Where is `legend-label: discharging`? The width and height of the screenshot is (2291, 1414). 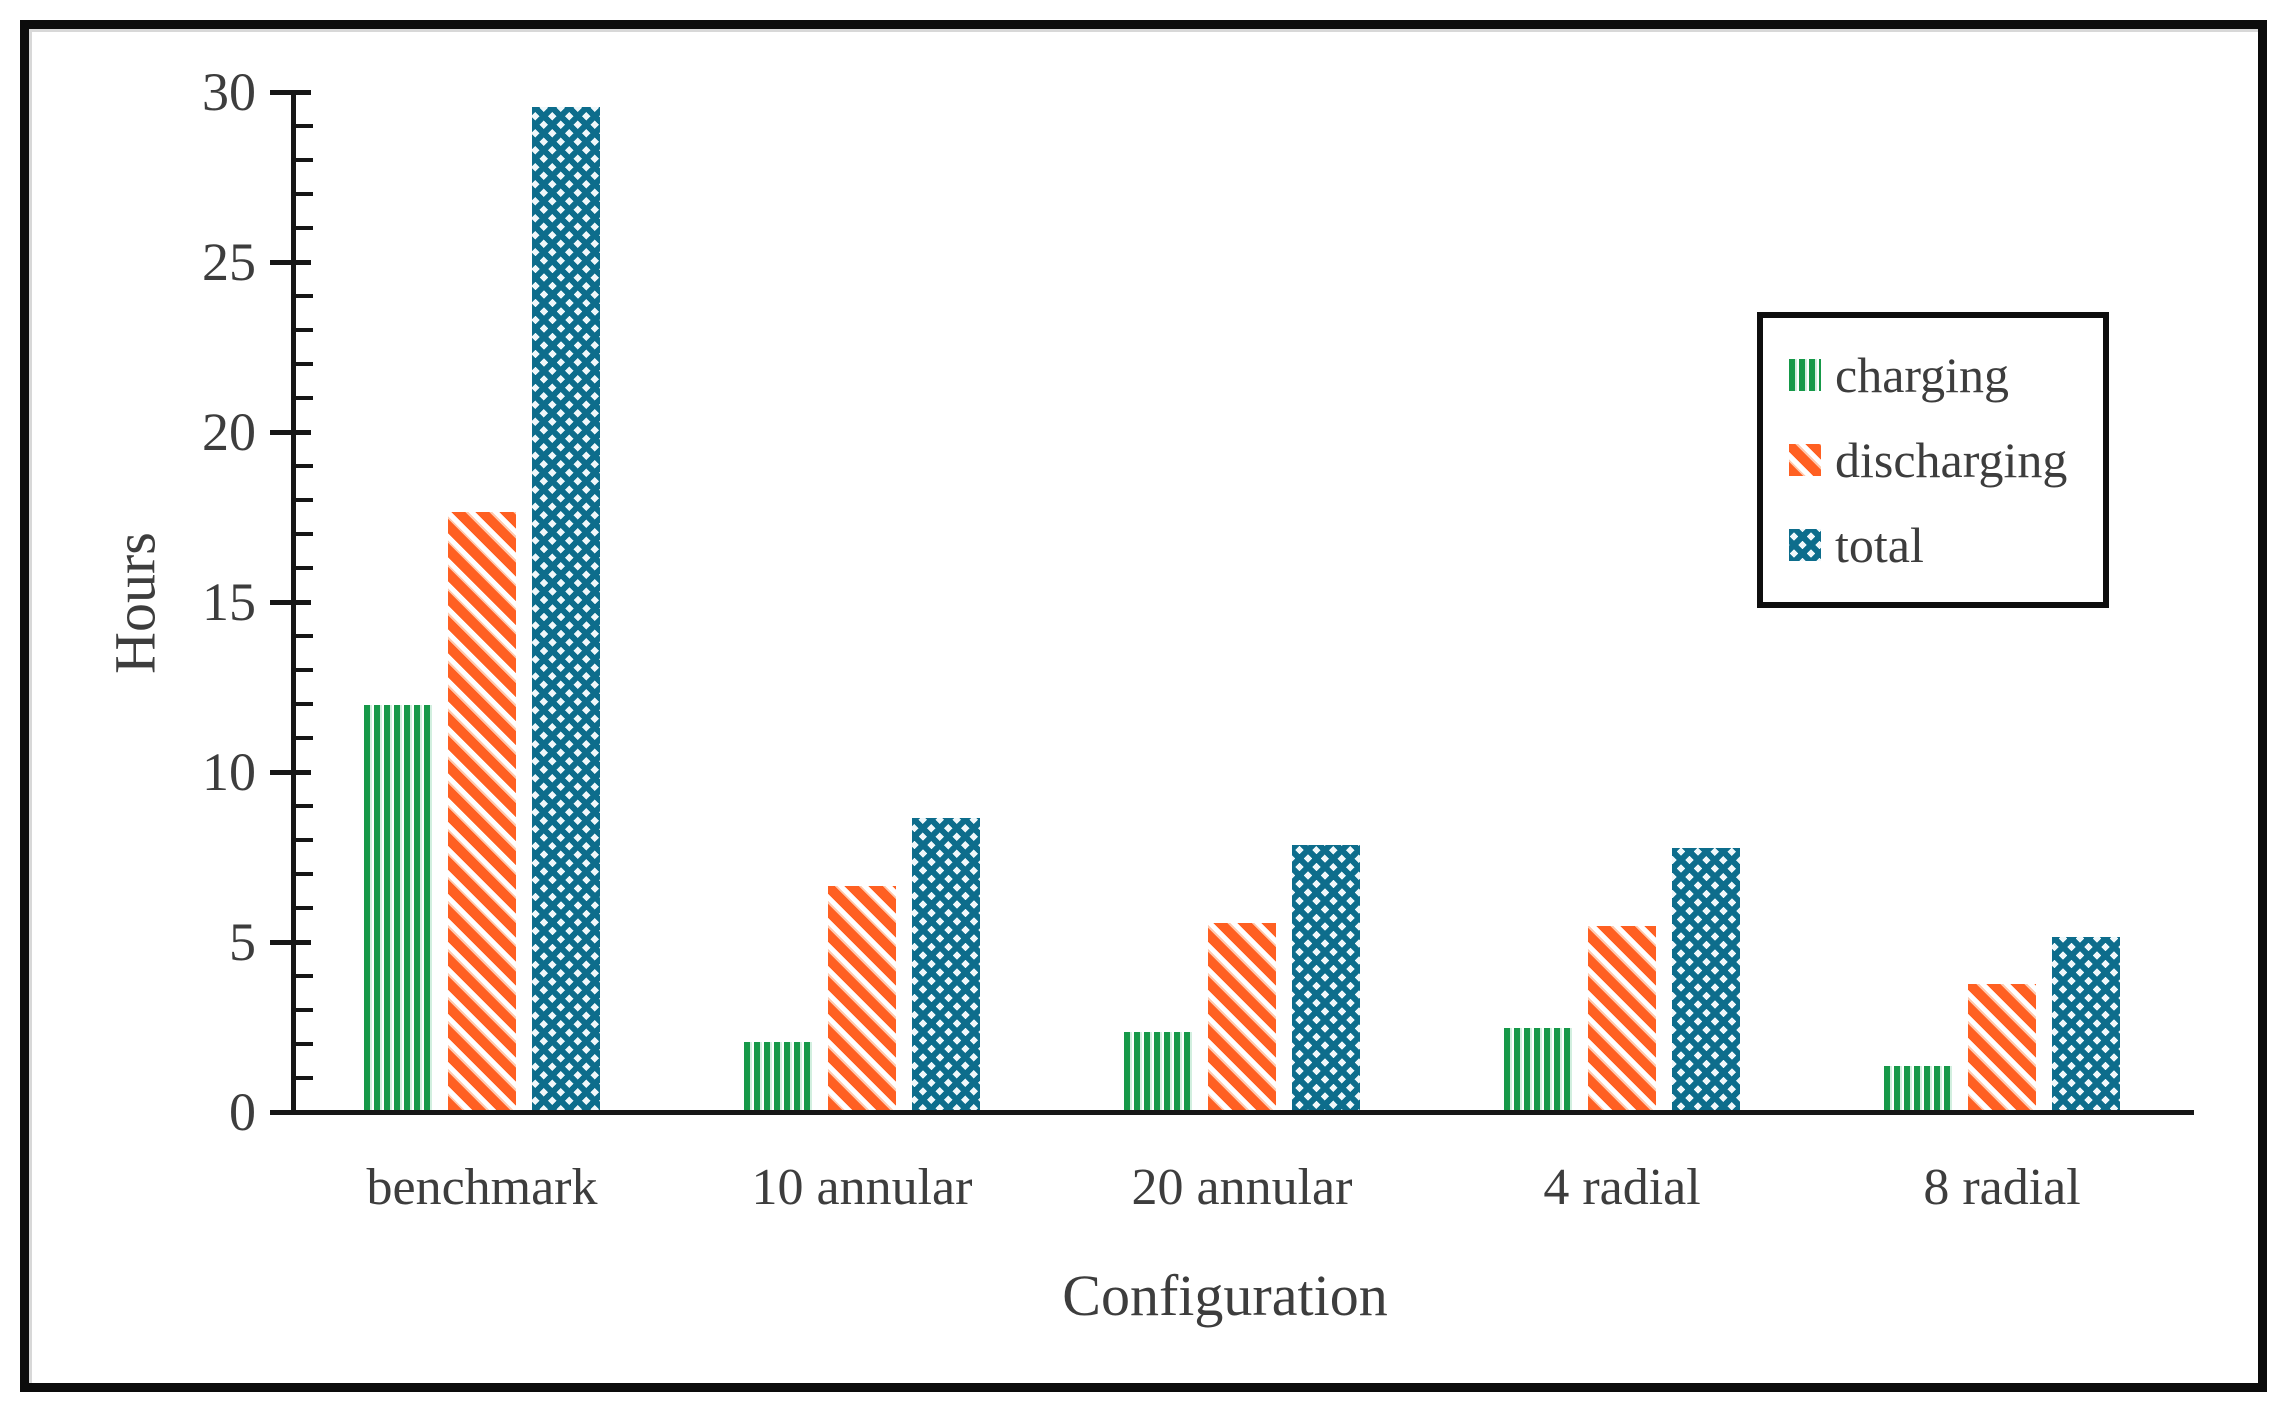 legend-label: discharging is located at coordinates (1951, 459).